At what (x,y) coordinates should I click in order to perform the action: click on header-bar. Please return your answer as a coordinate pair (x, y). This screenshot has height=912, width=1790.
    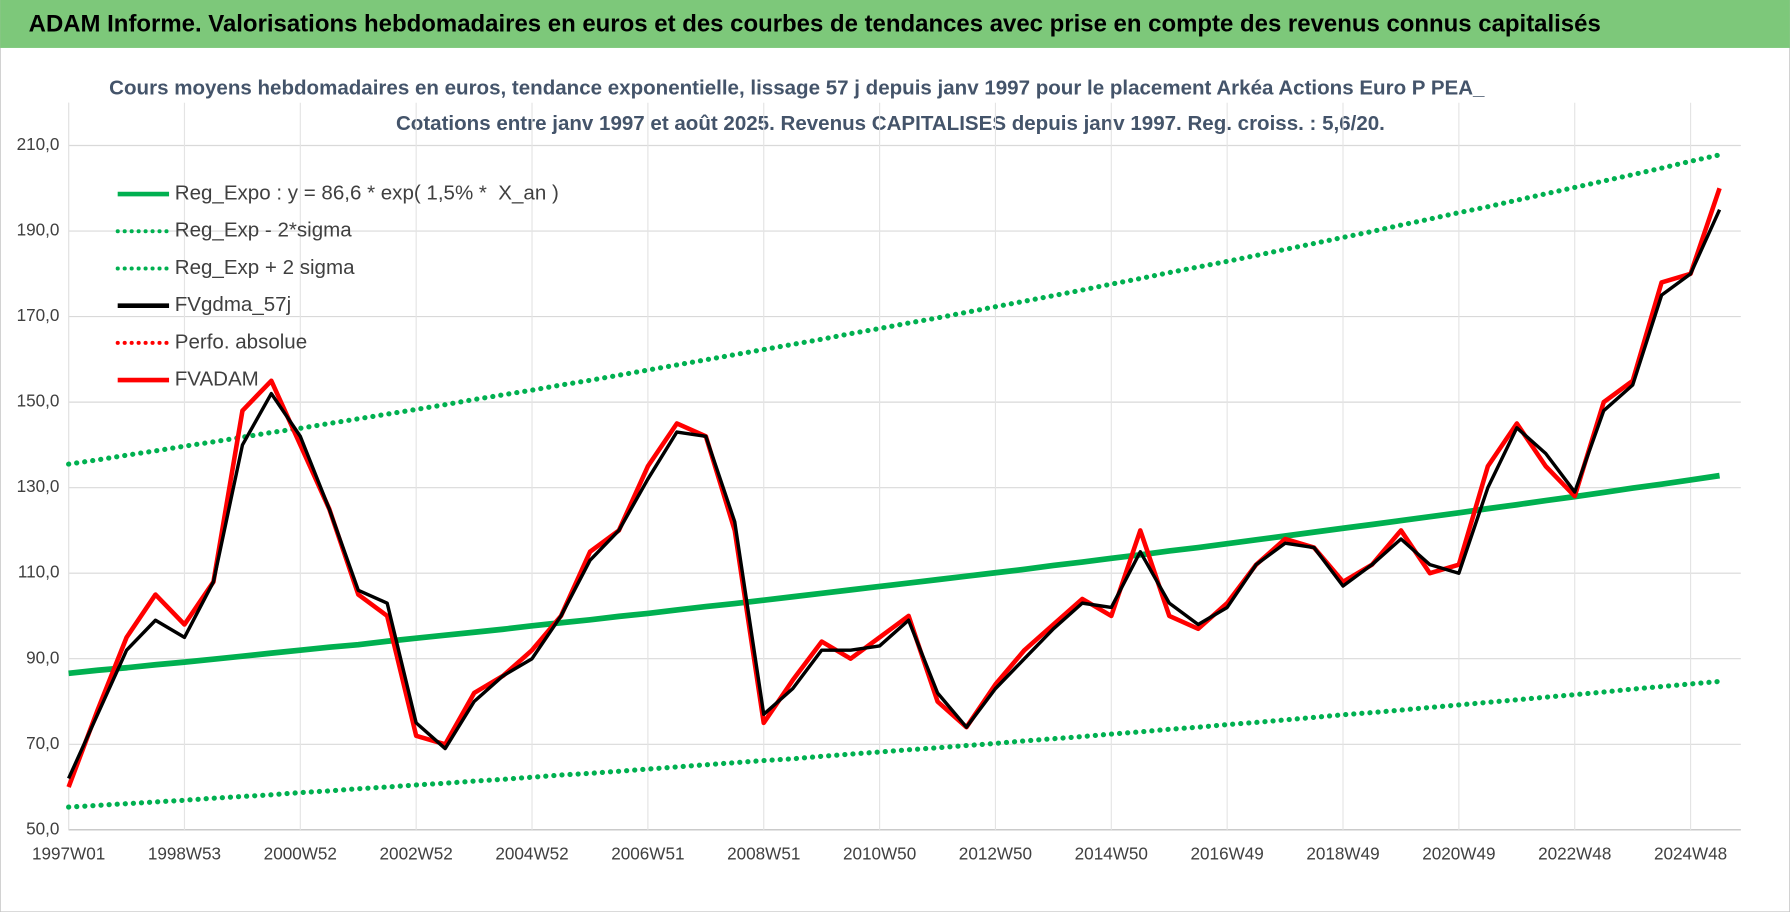
    Looking at the image, I should click on (895, 24).